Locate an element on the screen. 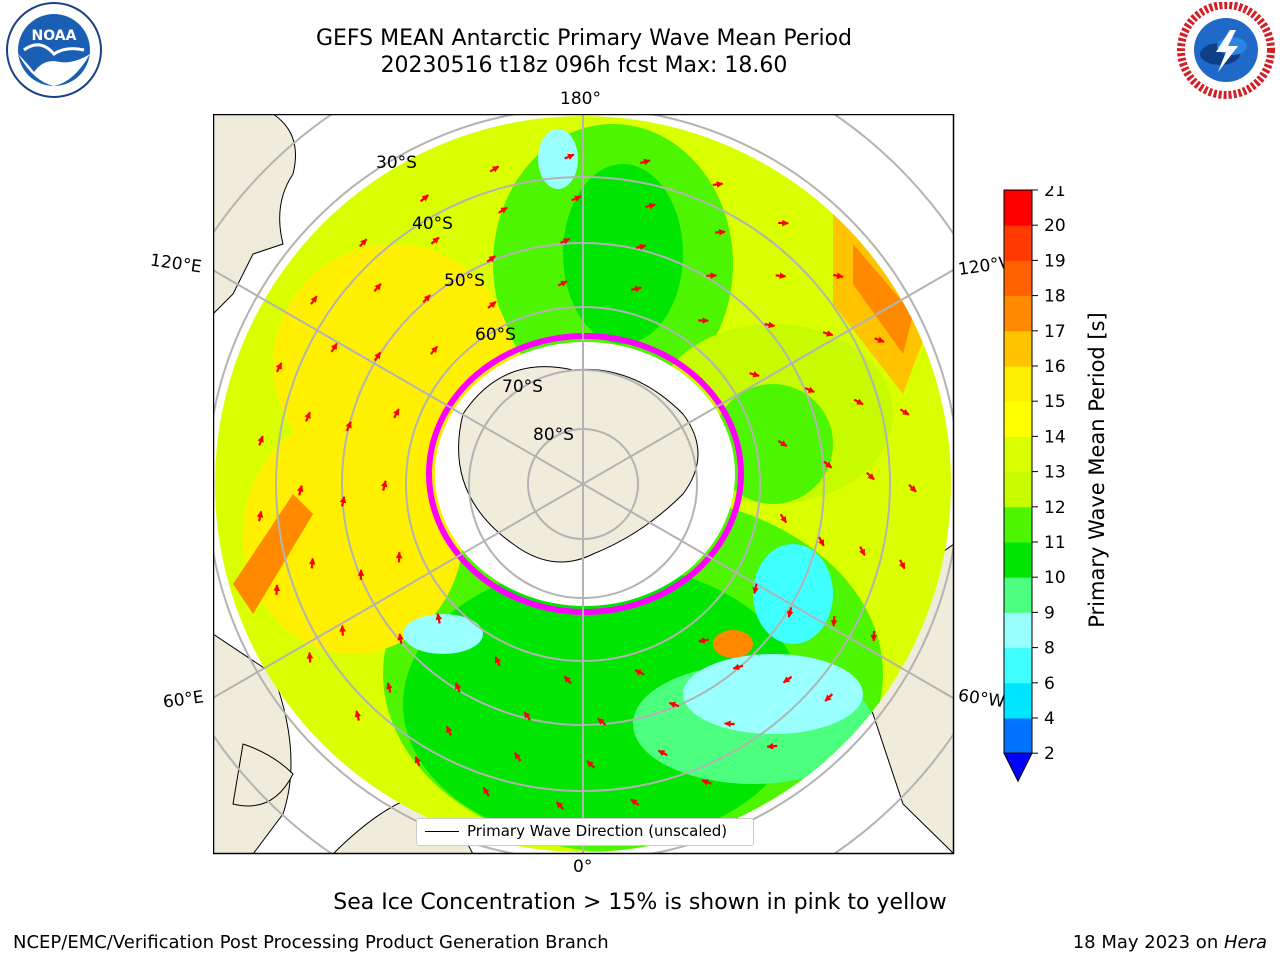 This screenshot has height=960, width=1280. colorbar-tick-label: 15 is located at coordinates (1055, 402).